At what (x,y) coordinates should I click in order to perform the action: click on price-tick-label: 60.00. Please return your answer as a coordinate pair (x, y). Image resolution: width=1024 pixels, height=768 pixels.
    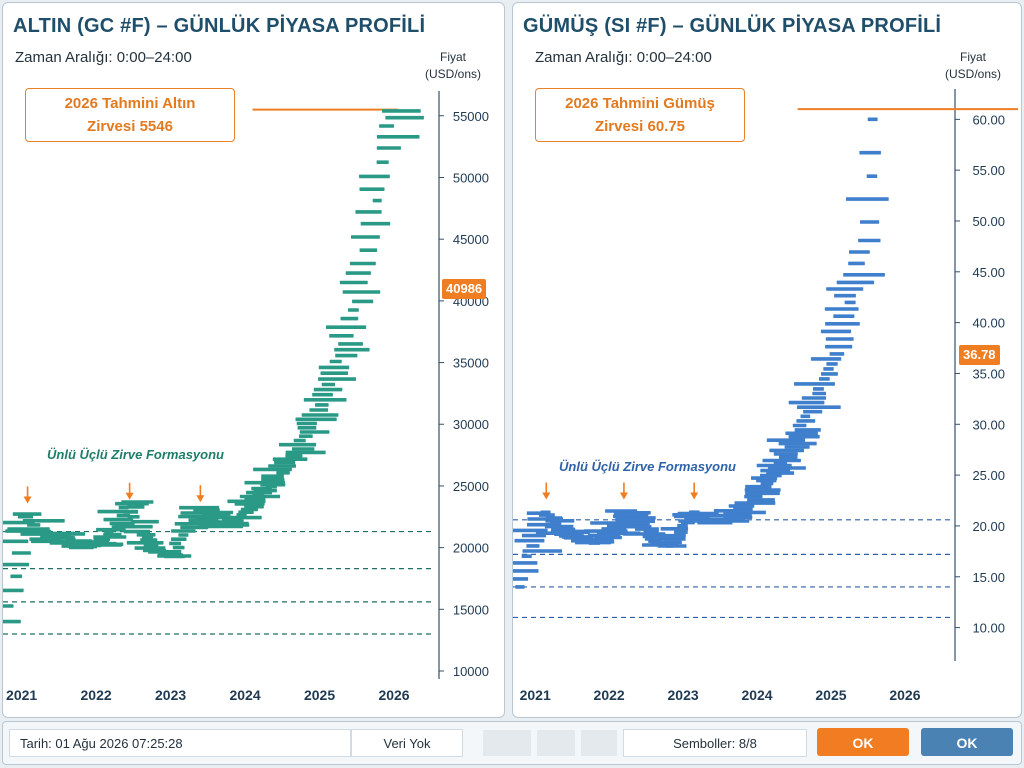
    Looking at the image, I should click on (988, 119).